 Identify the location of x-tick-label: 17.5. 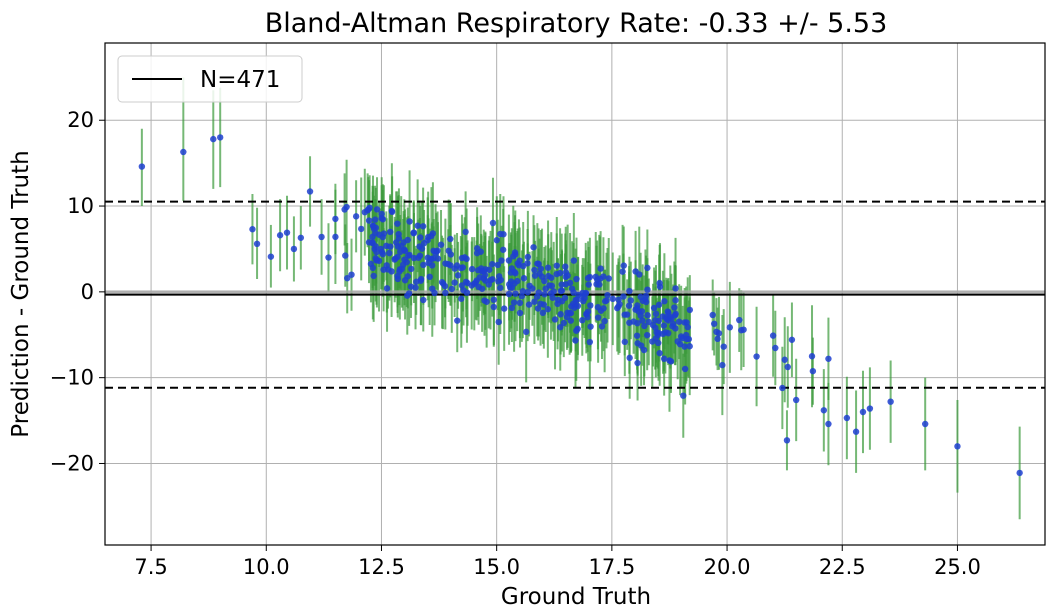
(611, 567).